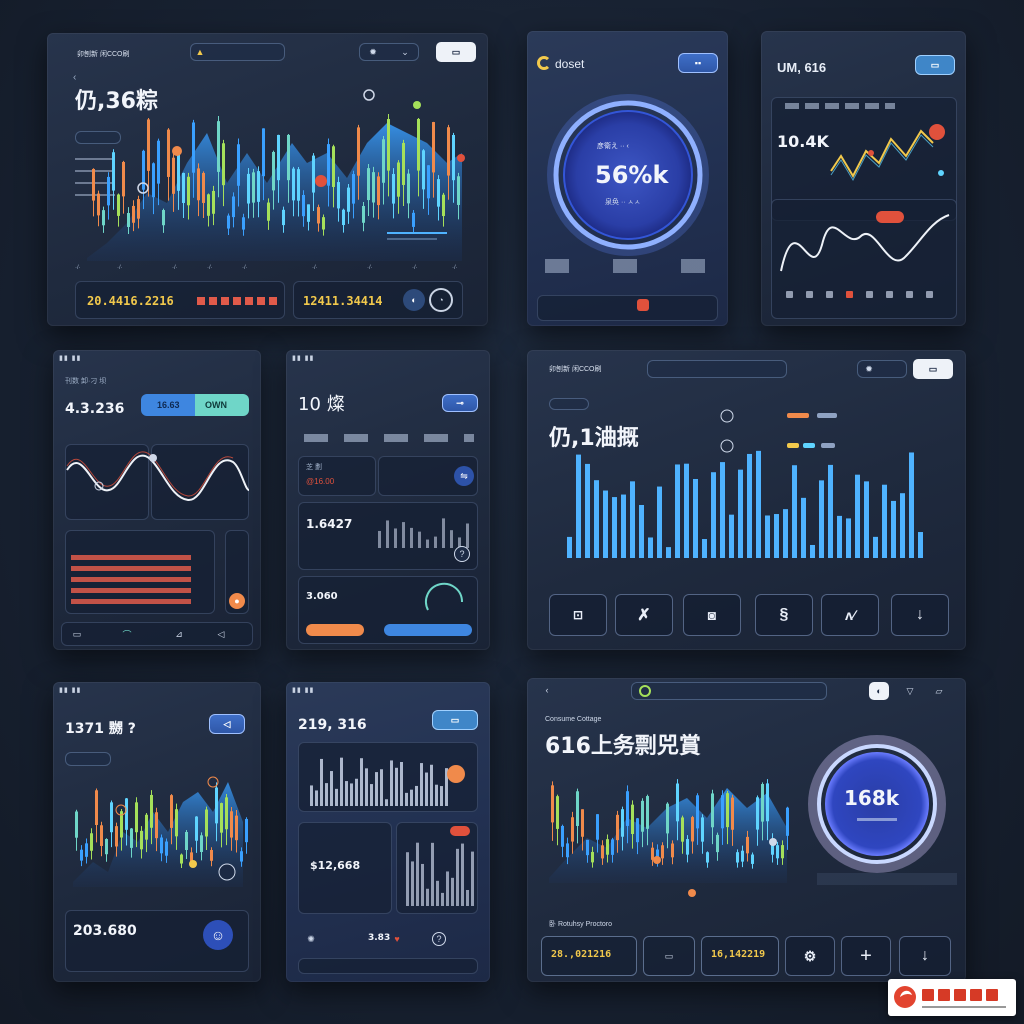 The width and height of the screenshot is (1024, 1024). What do you see at coordinates (75, 77) in the screenshot?
I see `back-chevron: ‹` at bounding box center [75, 77].